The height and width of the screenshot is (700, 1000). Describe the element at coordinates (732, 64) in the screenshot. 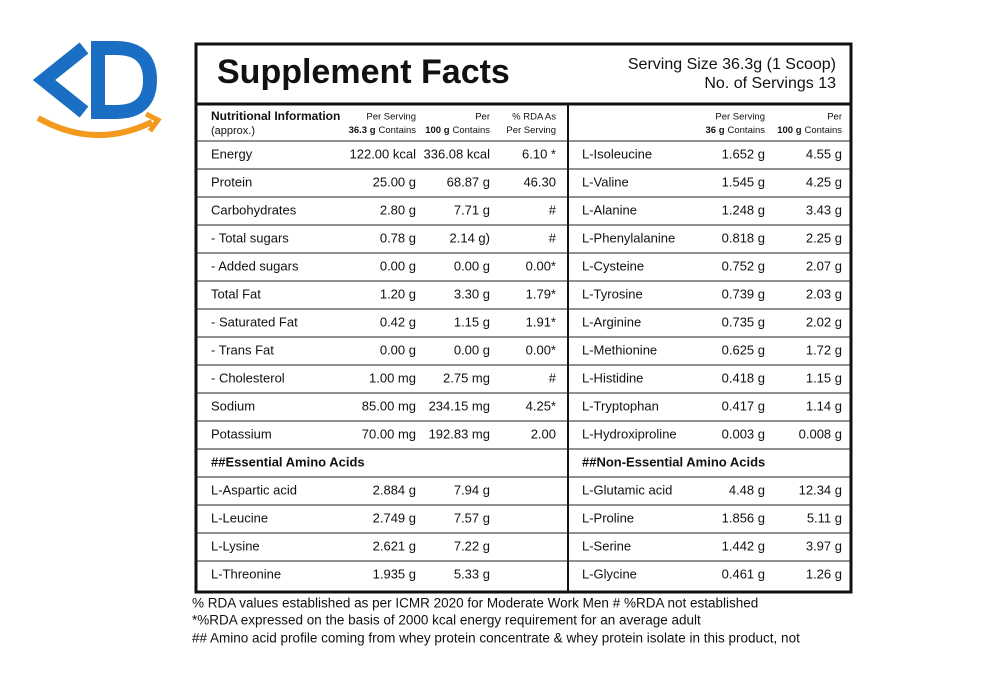

I see `serving-size: Serving Size 36.3g (1 Scoop)` at that location.